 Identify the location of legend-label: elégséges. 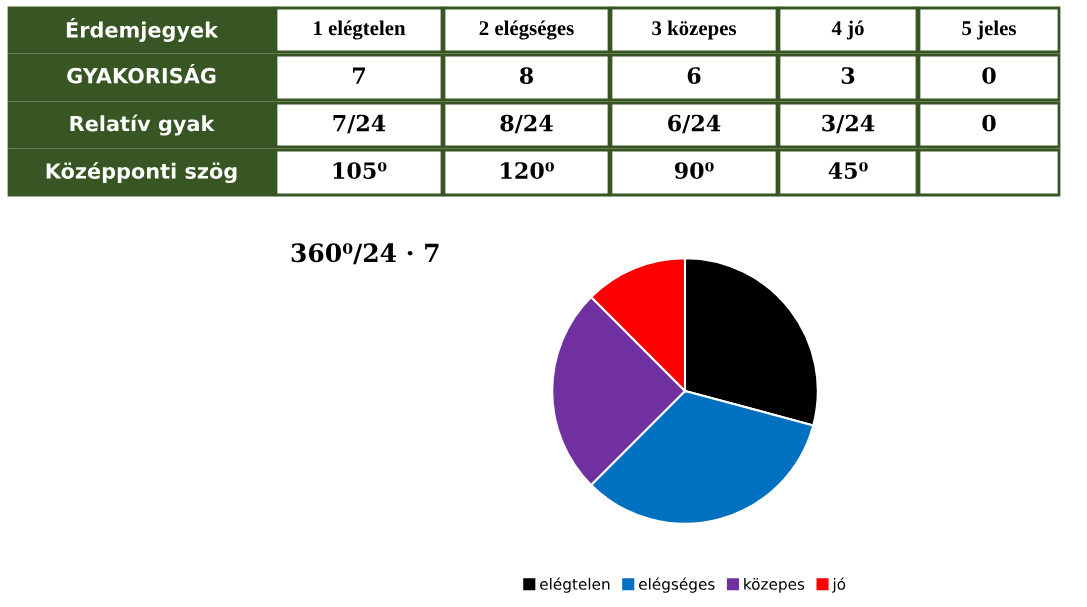
(677, 585).